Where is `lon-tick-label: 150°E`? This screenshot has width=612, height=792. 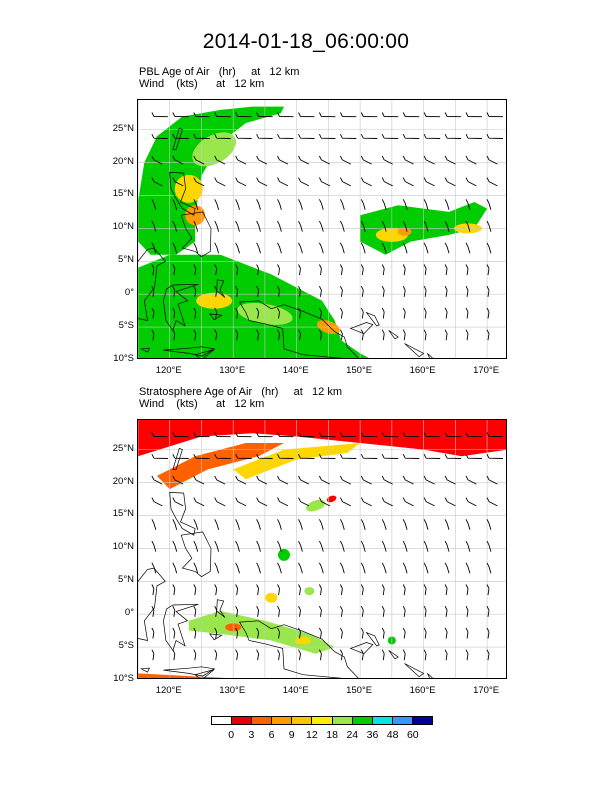
lon-tick-label: 150°E is located at coordinates (359, 370).